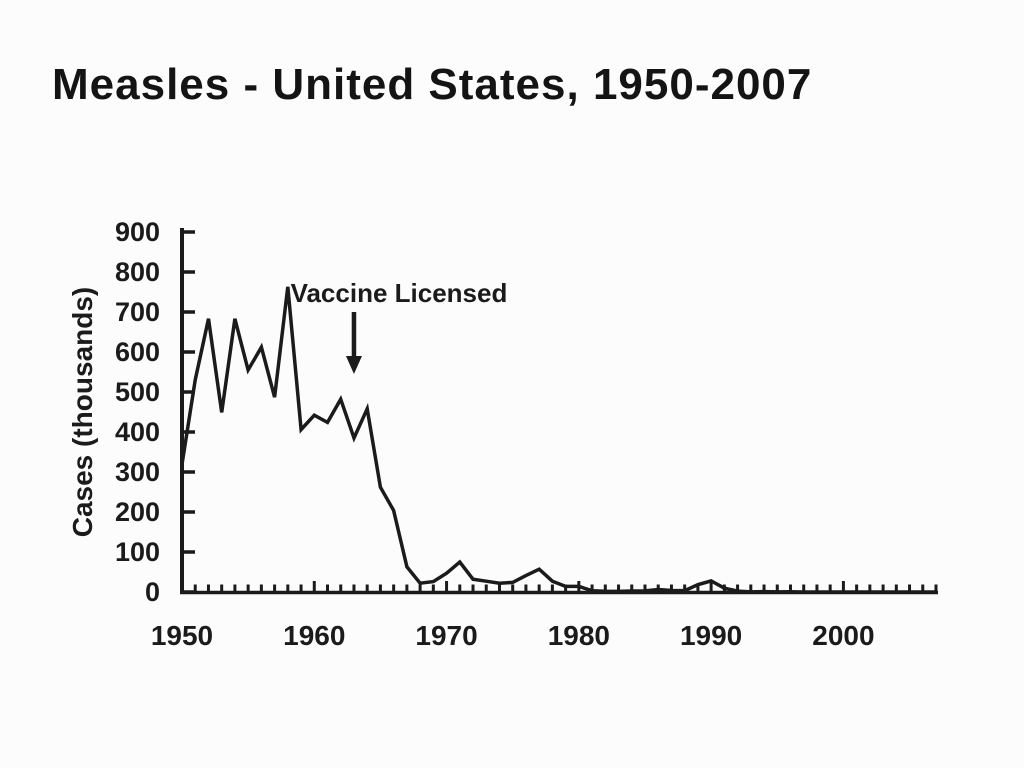  I want to click on x-tick-label: 1990, so click(711, 635).